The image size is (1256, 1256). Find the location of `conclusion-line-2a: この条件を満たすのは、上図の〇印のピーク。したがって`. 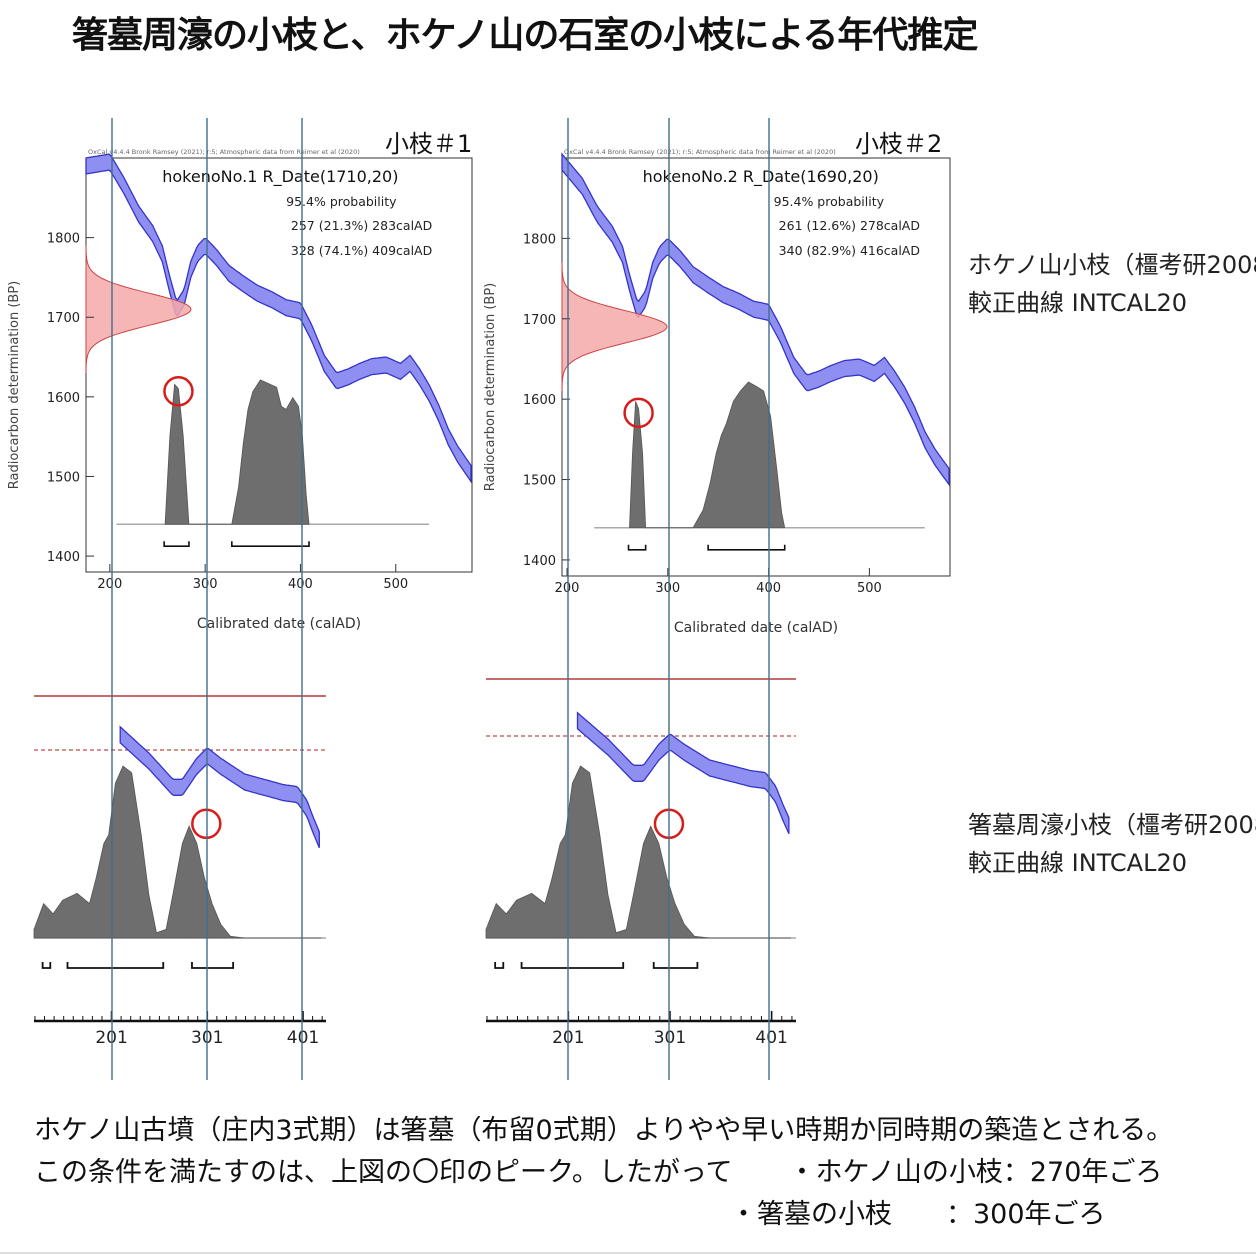

conclusion-line-2a: この条件を満たすのは、上図の〇印のピーク。したがって is located at coordinates (383, 1172).